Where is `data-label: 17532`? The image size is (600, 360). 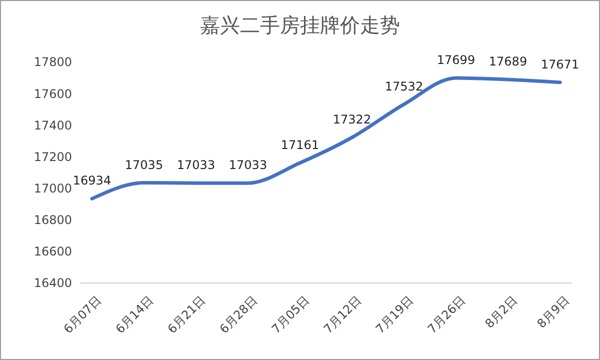 data-label: 17532 is located at coordinates (404, 86).